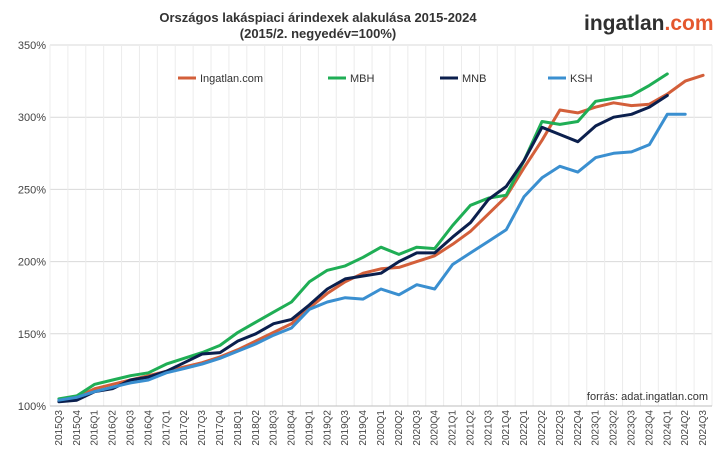 The image size is (716, 467). What do you see at coordinates (399, 428) in the screenshot?
I see `x-tick-label: 2020Q2` at bounding box center [399, 428].